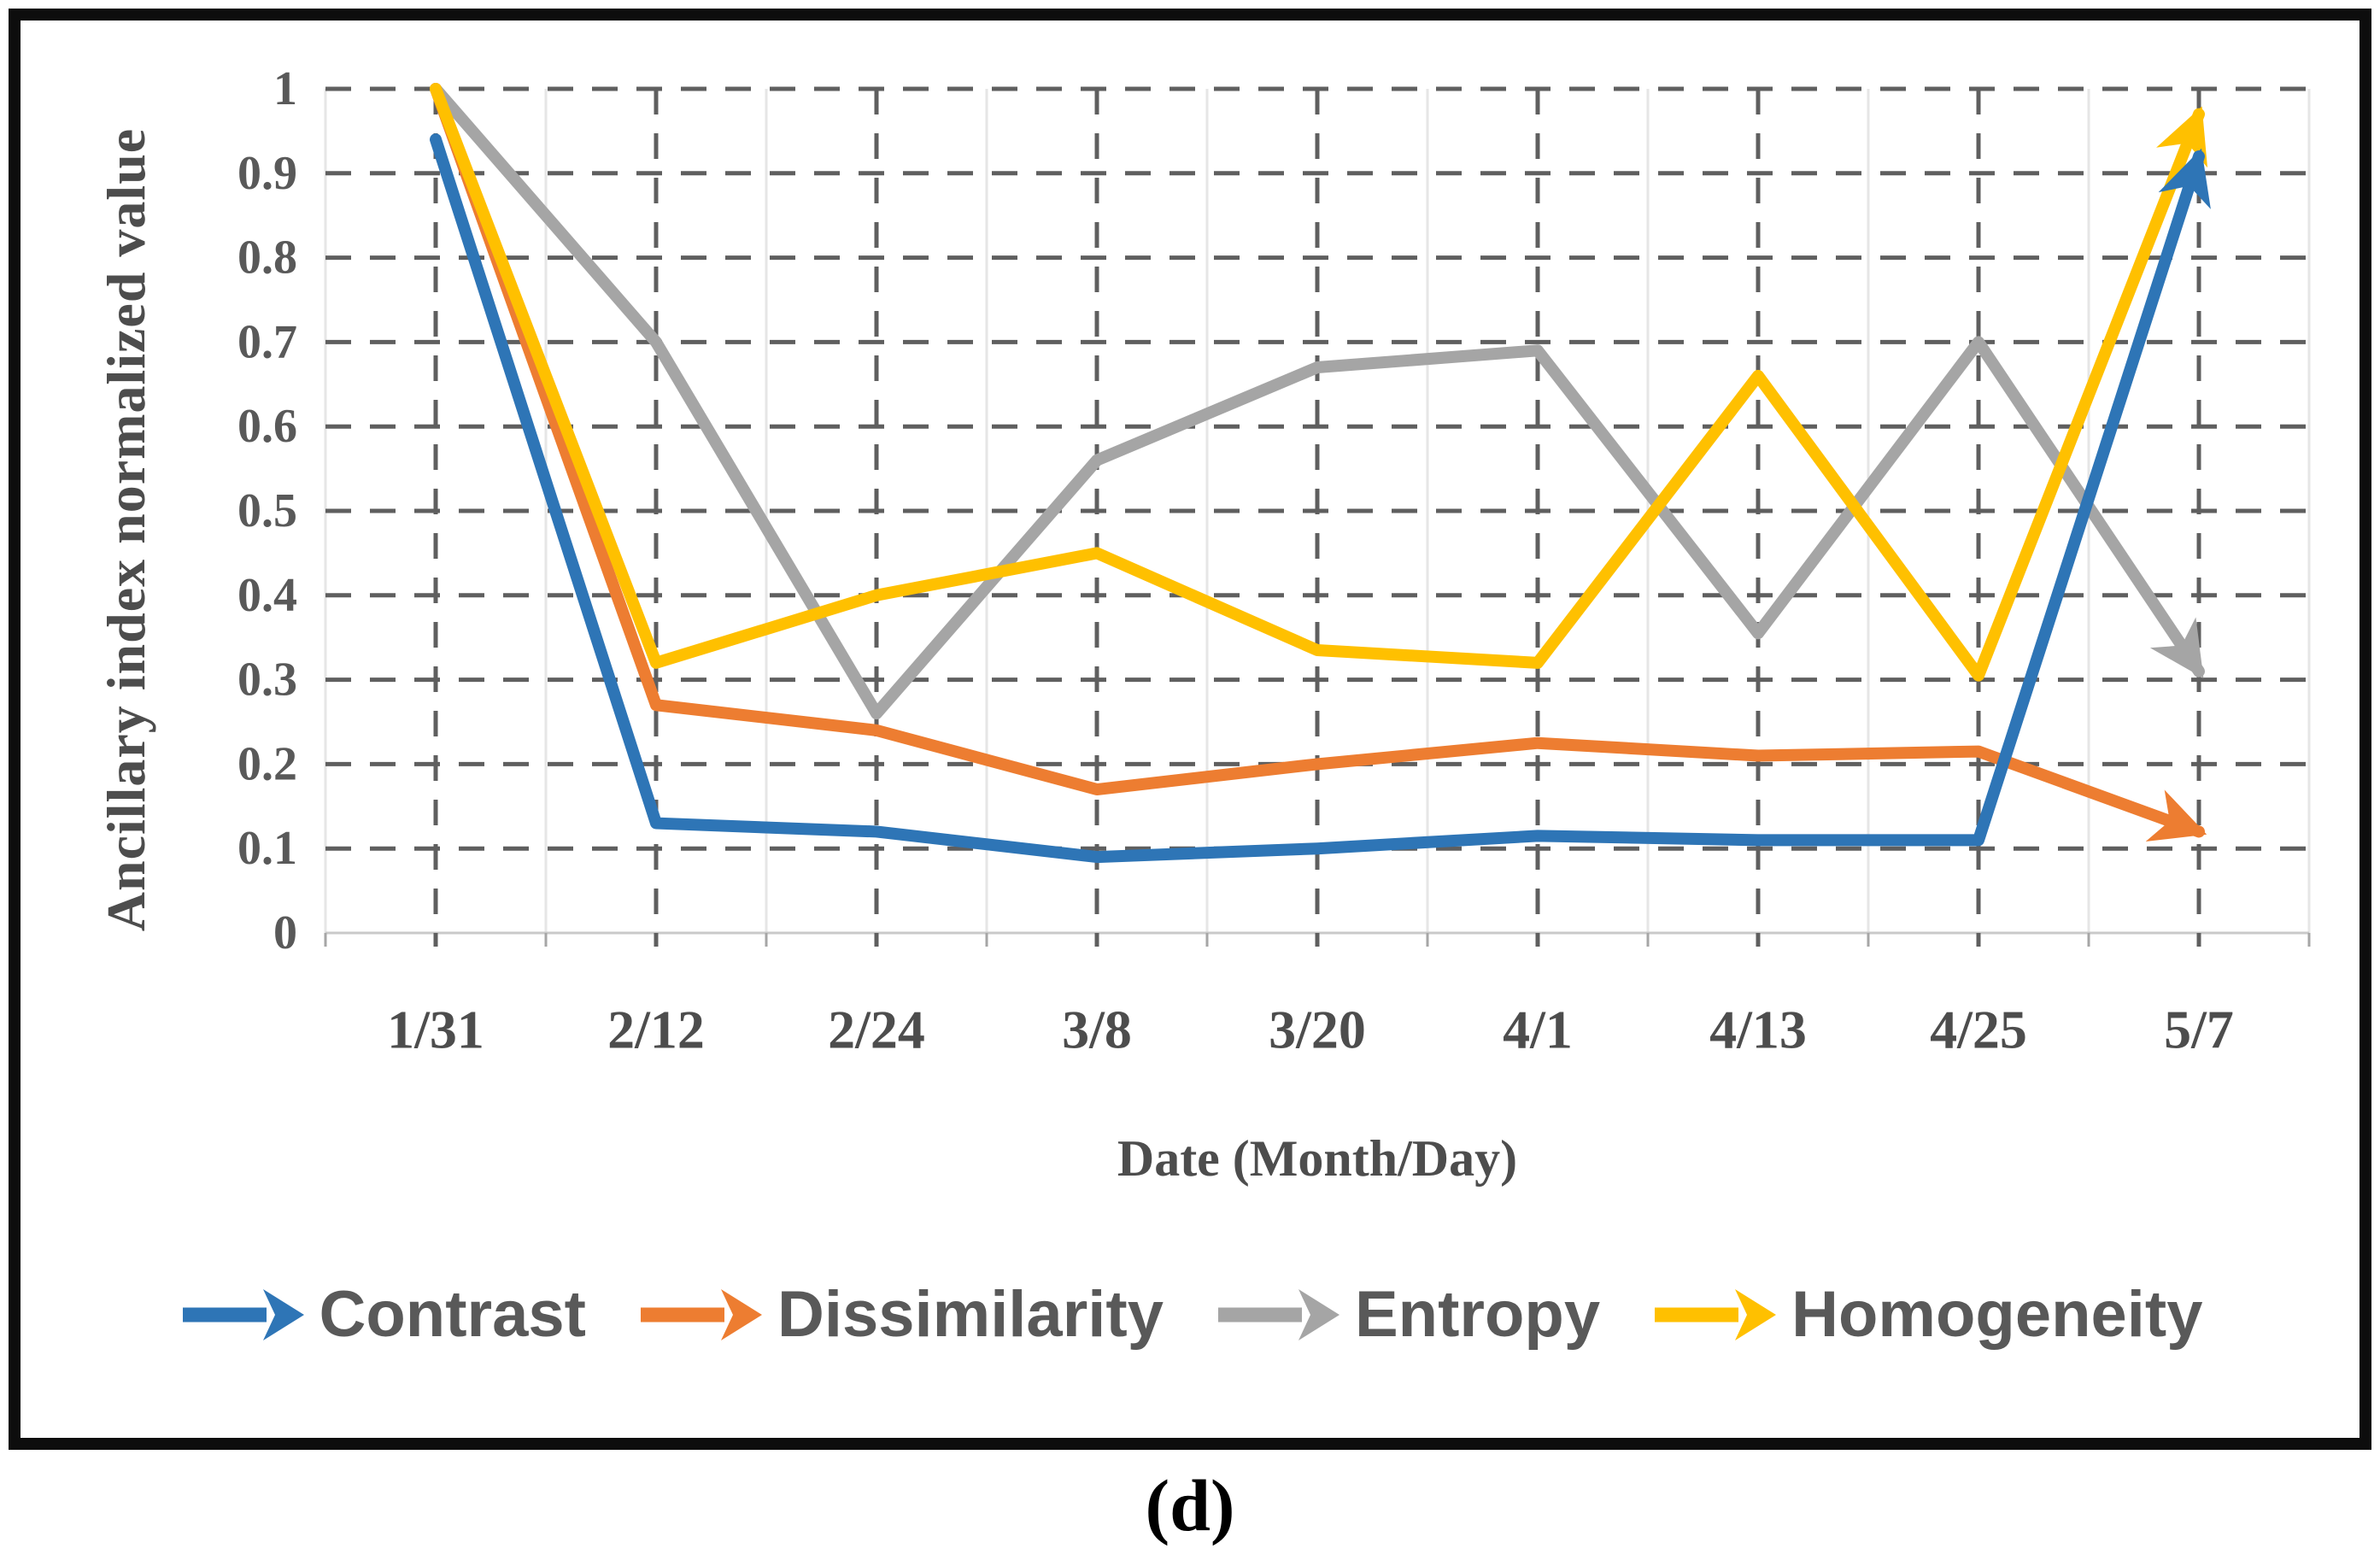 The image size is (2380, 1566). I want to click on figure-caption: (d), so click(1190, 1505).